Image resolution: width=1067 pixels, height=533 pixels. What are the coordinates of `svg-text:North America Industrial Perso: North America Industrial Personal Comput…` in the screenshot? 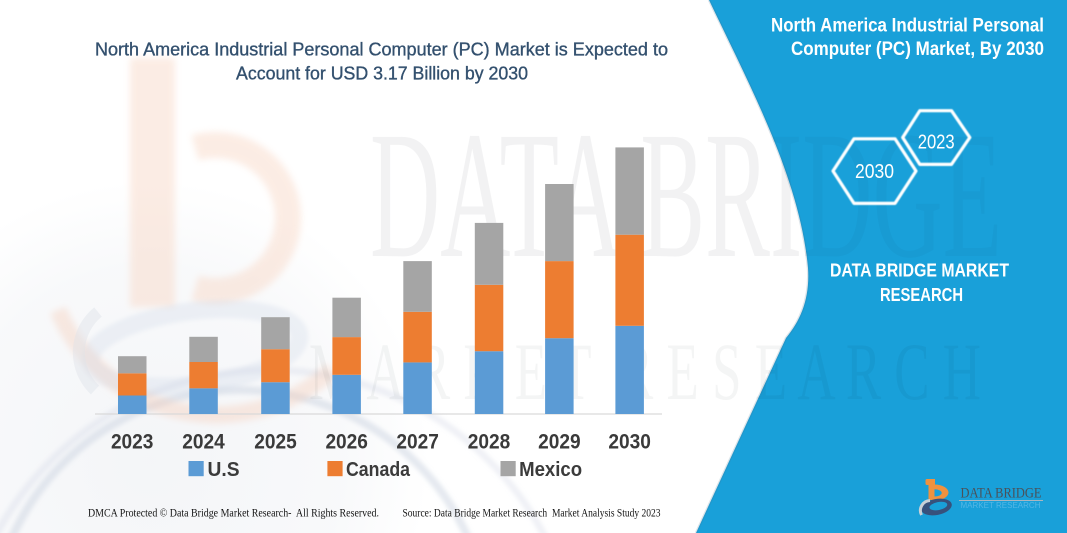 It's located at (381, 49).